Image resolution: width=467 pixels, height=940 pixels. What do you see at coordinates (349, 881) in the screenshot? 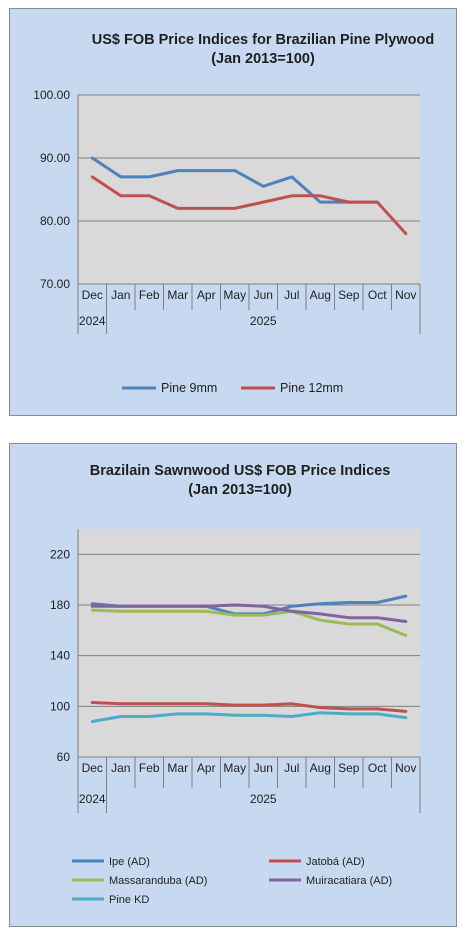
I see `legend-label-muiracatiara-ad: Muiracatiara (AD)` at bounding box center [349, 881].